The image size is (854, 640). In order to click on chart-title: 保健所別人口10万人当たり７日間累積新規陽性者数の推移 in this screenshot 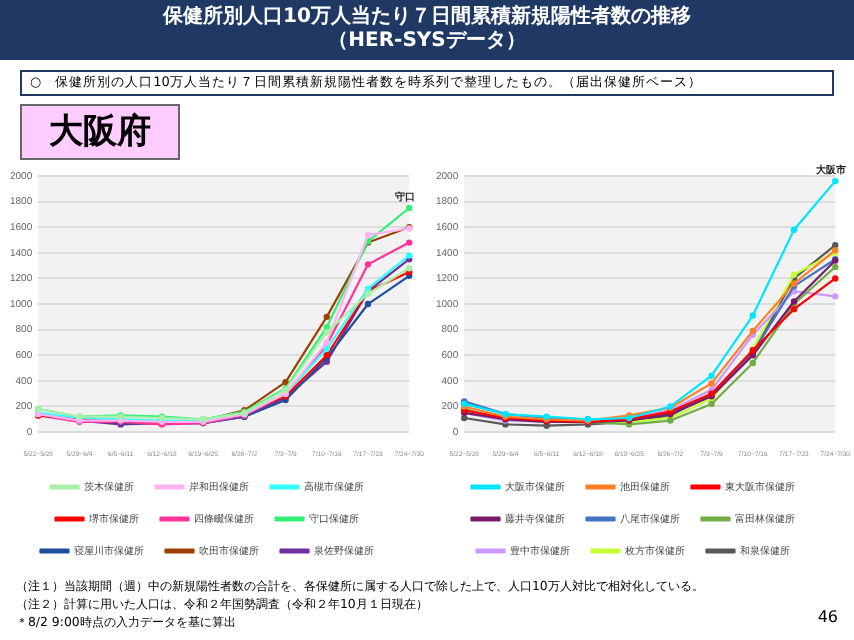, I will do `click(426, 18)`.